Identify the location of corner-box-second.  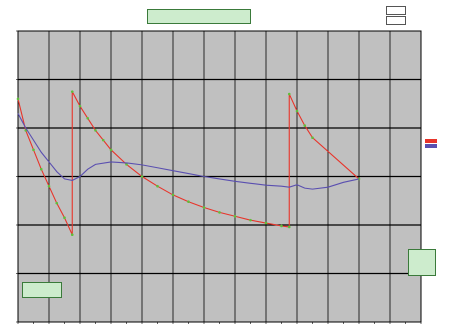
(396, 20).